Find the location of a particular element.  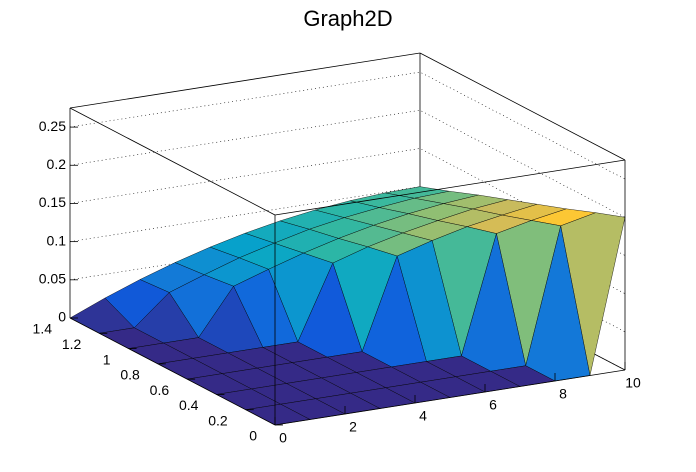

z-tick-label: 0.25 is located at coordinates (52, 126).